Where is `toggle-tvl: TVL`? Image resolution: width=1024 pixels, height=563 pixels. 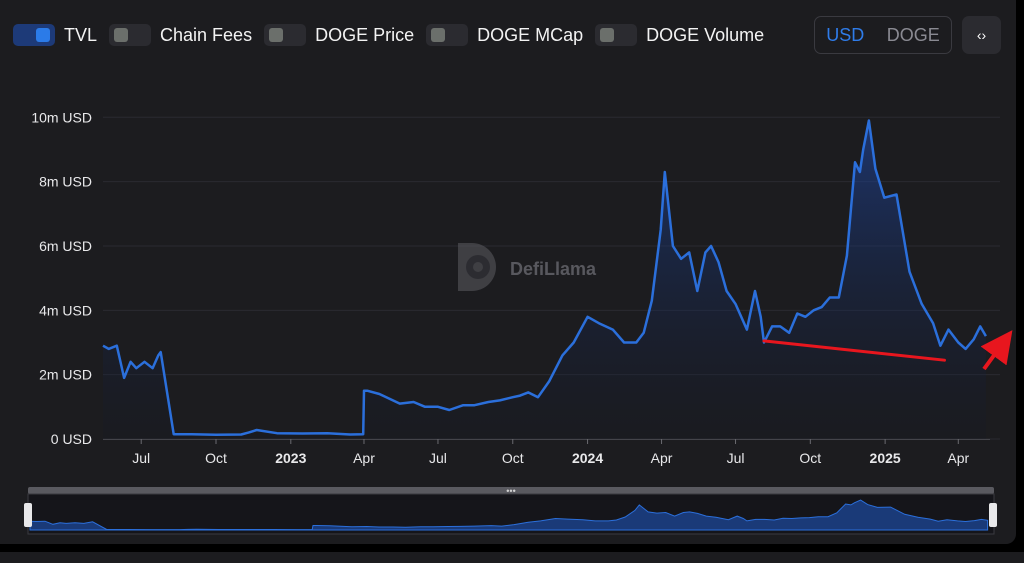
toggle-tvl: TVL is located at coordinates (55, 35).